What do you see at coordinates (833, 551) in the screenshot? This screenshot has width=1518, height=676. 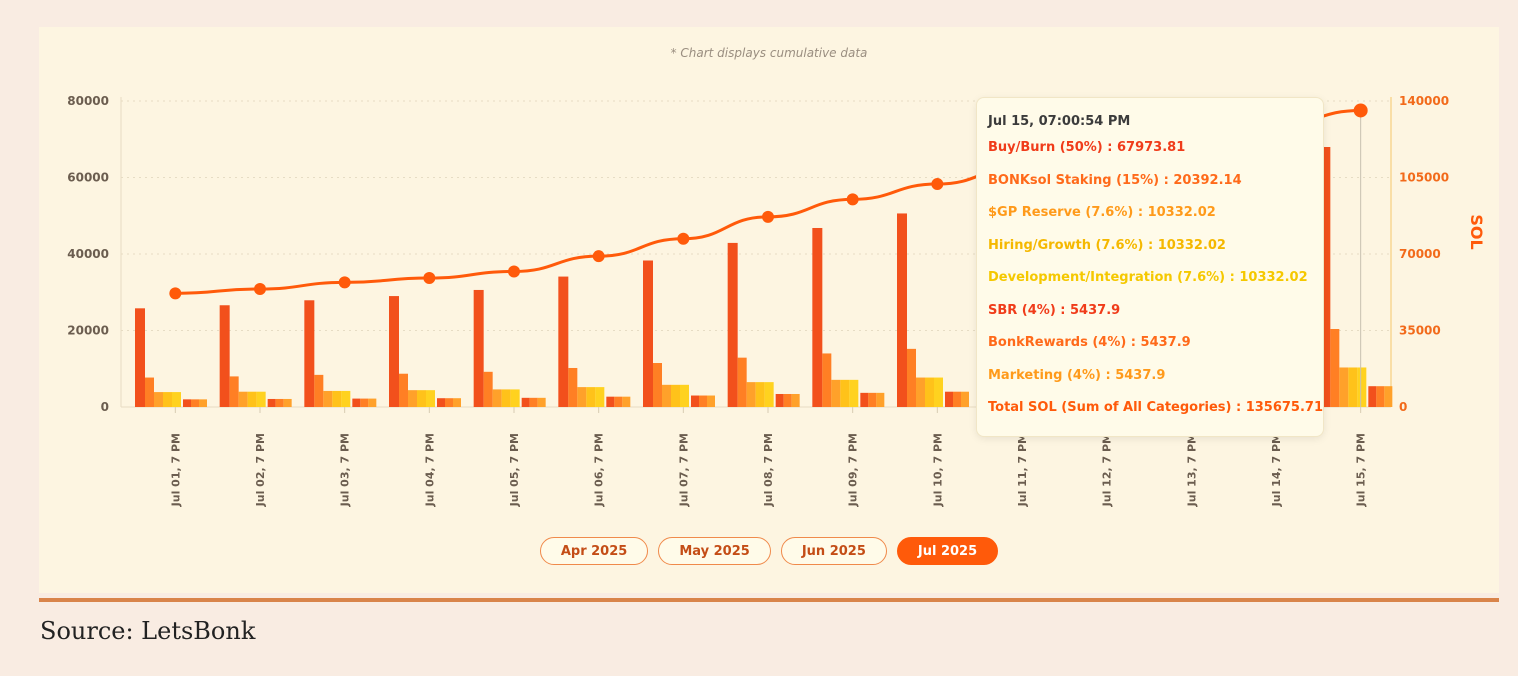 I see `month-button-jun-2025: Jun 2025` at bounding box center [833, 551].